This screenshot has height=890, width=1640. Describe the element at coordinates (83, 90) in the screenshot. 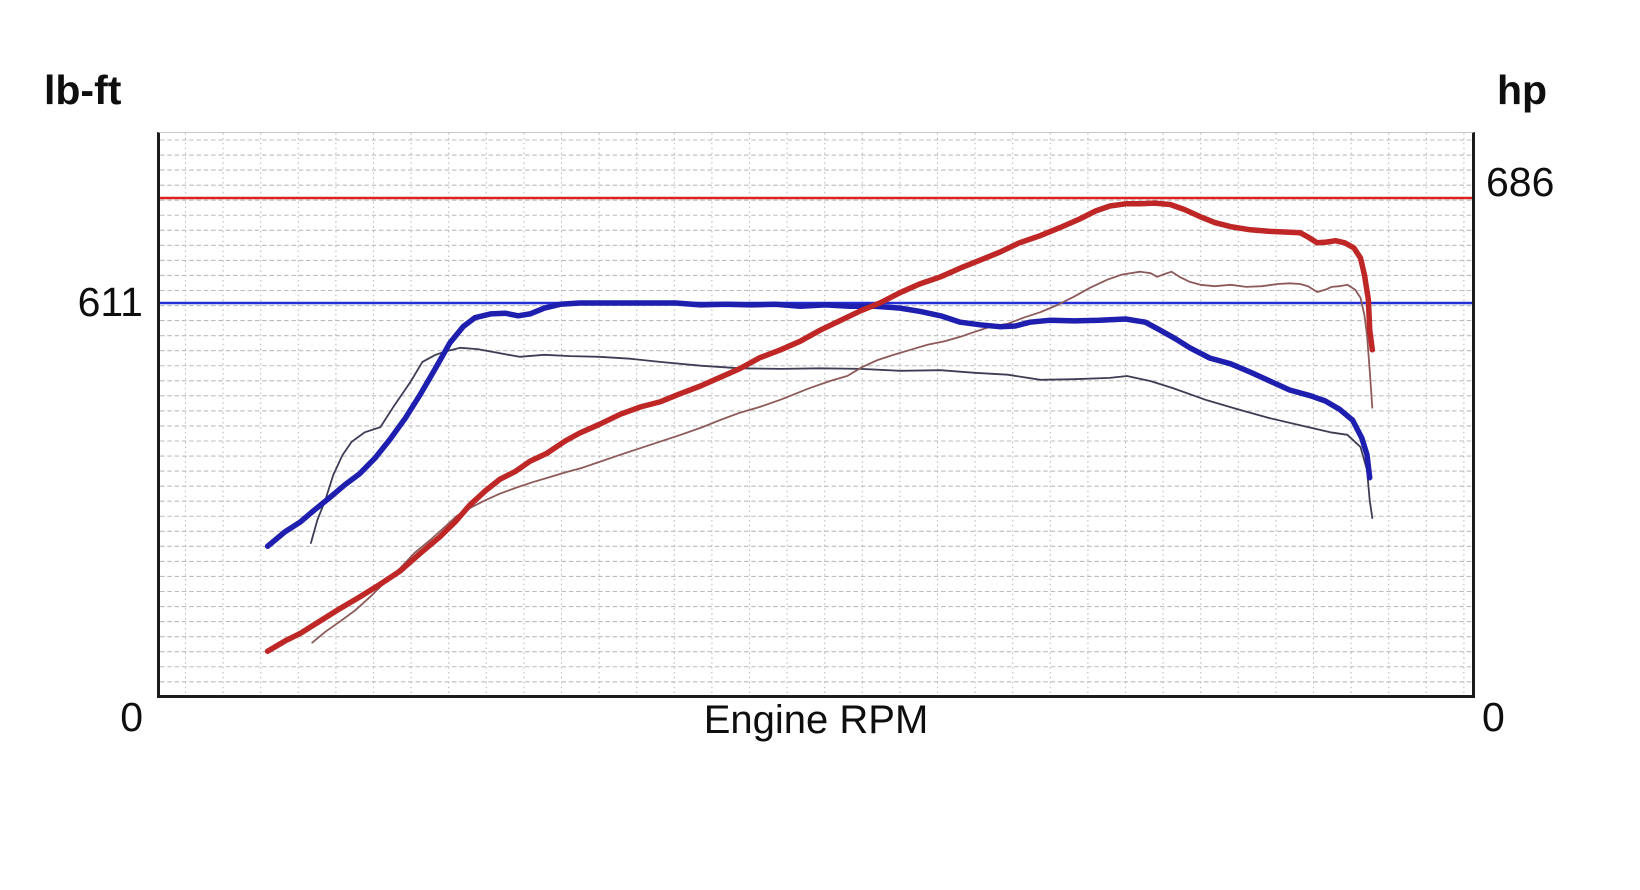

I see `left-axis-unit-label: lb-ft` at that location.